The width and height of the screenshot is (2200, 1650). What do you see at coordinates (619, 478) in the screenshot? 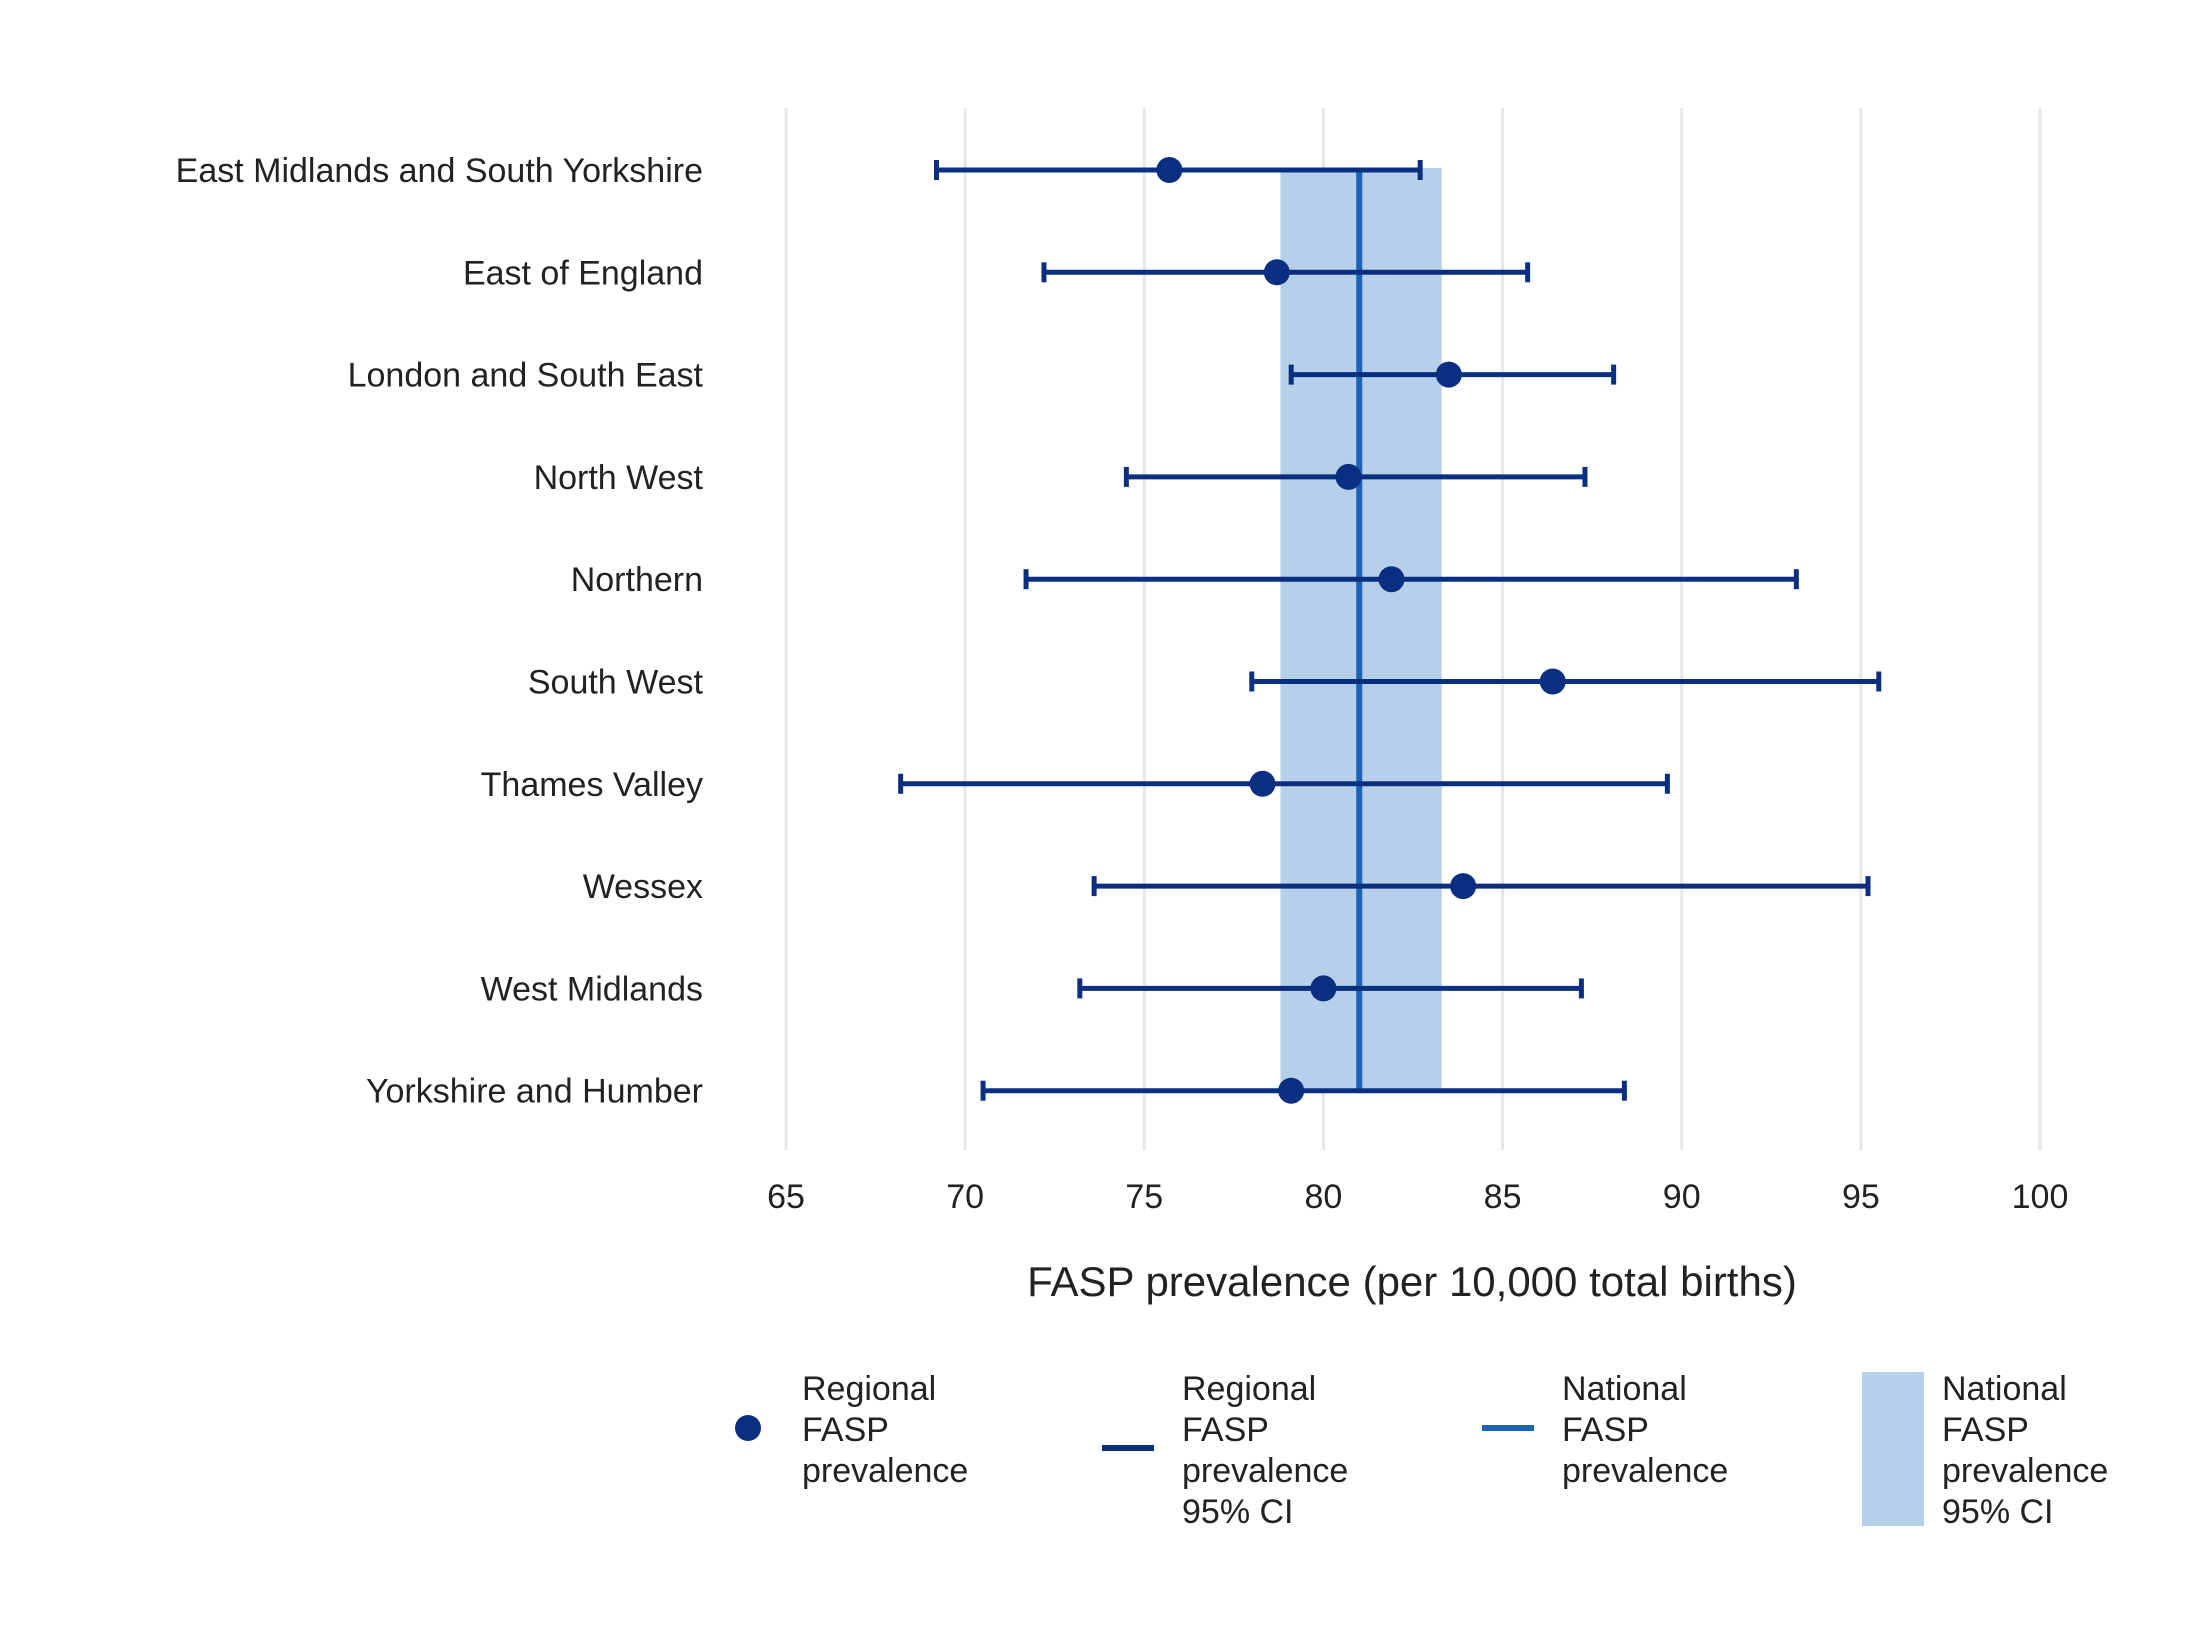
I see `category-label: North West` at bounding box center [619, 478].